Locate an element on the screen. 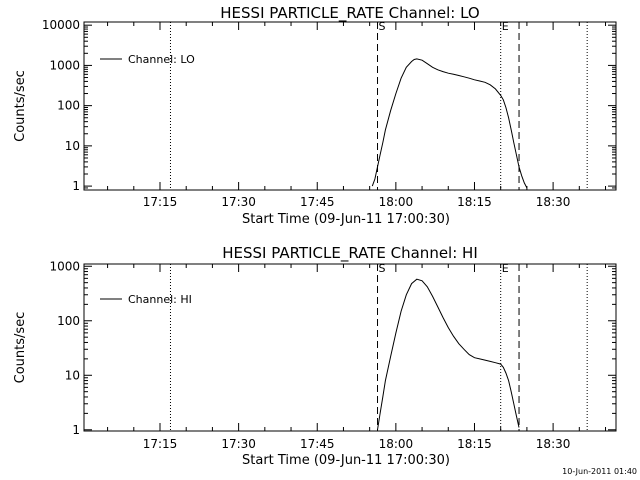  panel1-x-axis-label: Start Time (09-Jun-11 17:00:30) is located at coordinates (346, 219).